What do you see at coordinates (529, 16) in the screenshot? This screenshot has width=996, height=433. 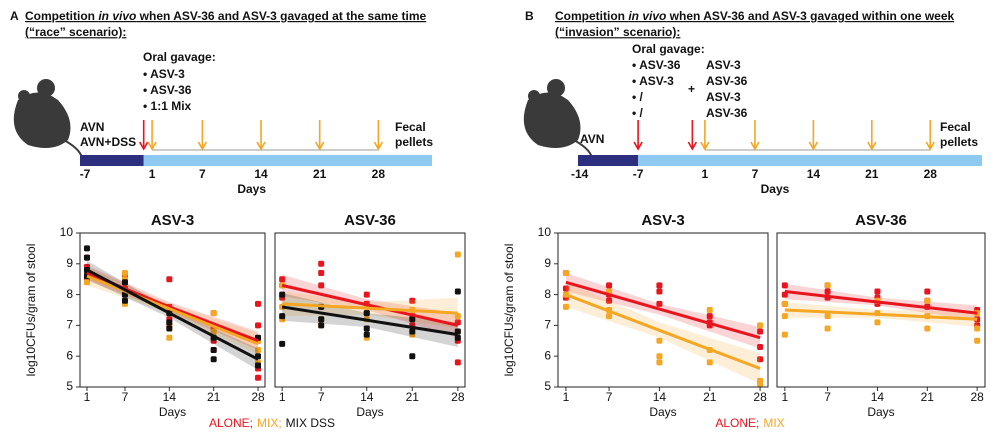 I see `panel-label: B` at bounding box center [529, 16].